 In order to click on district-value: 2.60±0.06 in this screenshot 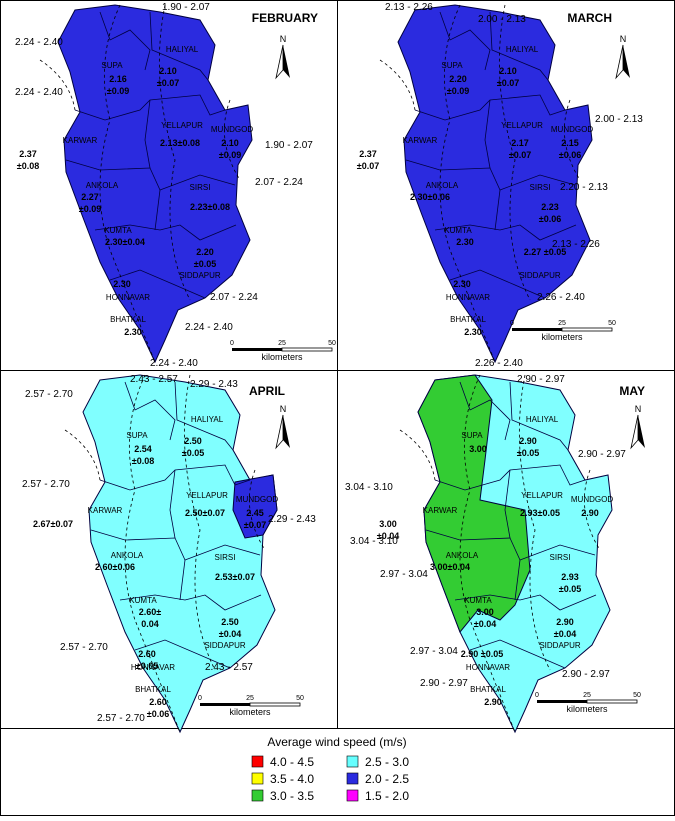, I will do `click(115, 567)`.